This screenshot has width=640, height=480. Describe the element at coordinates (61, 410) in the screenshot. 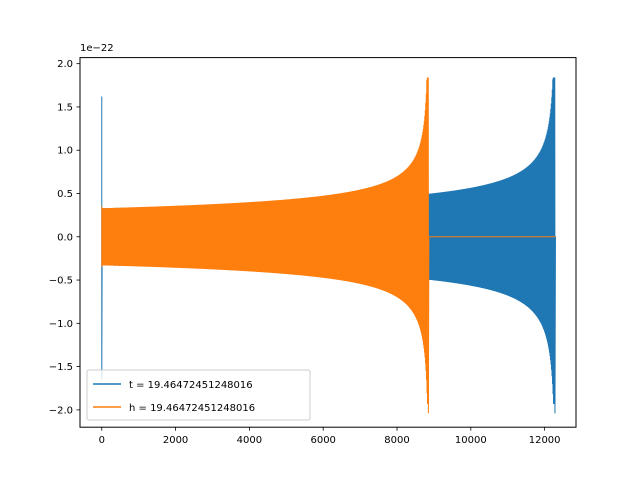

I see `y-tick-label: −2.0` at that location.